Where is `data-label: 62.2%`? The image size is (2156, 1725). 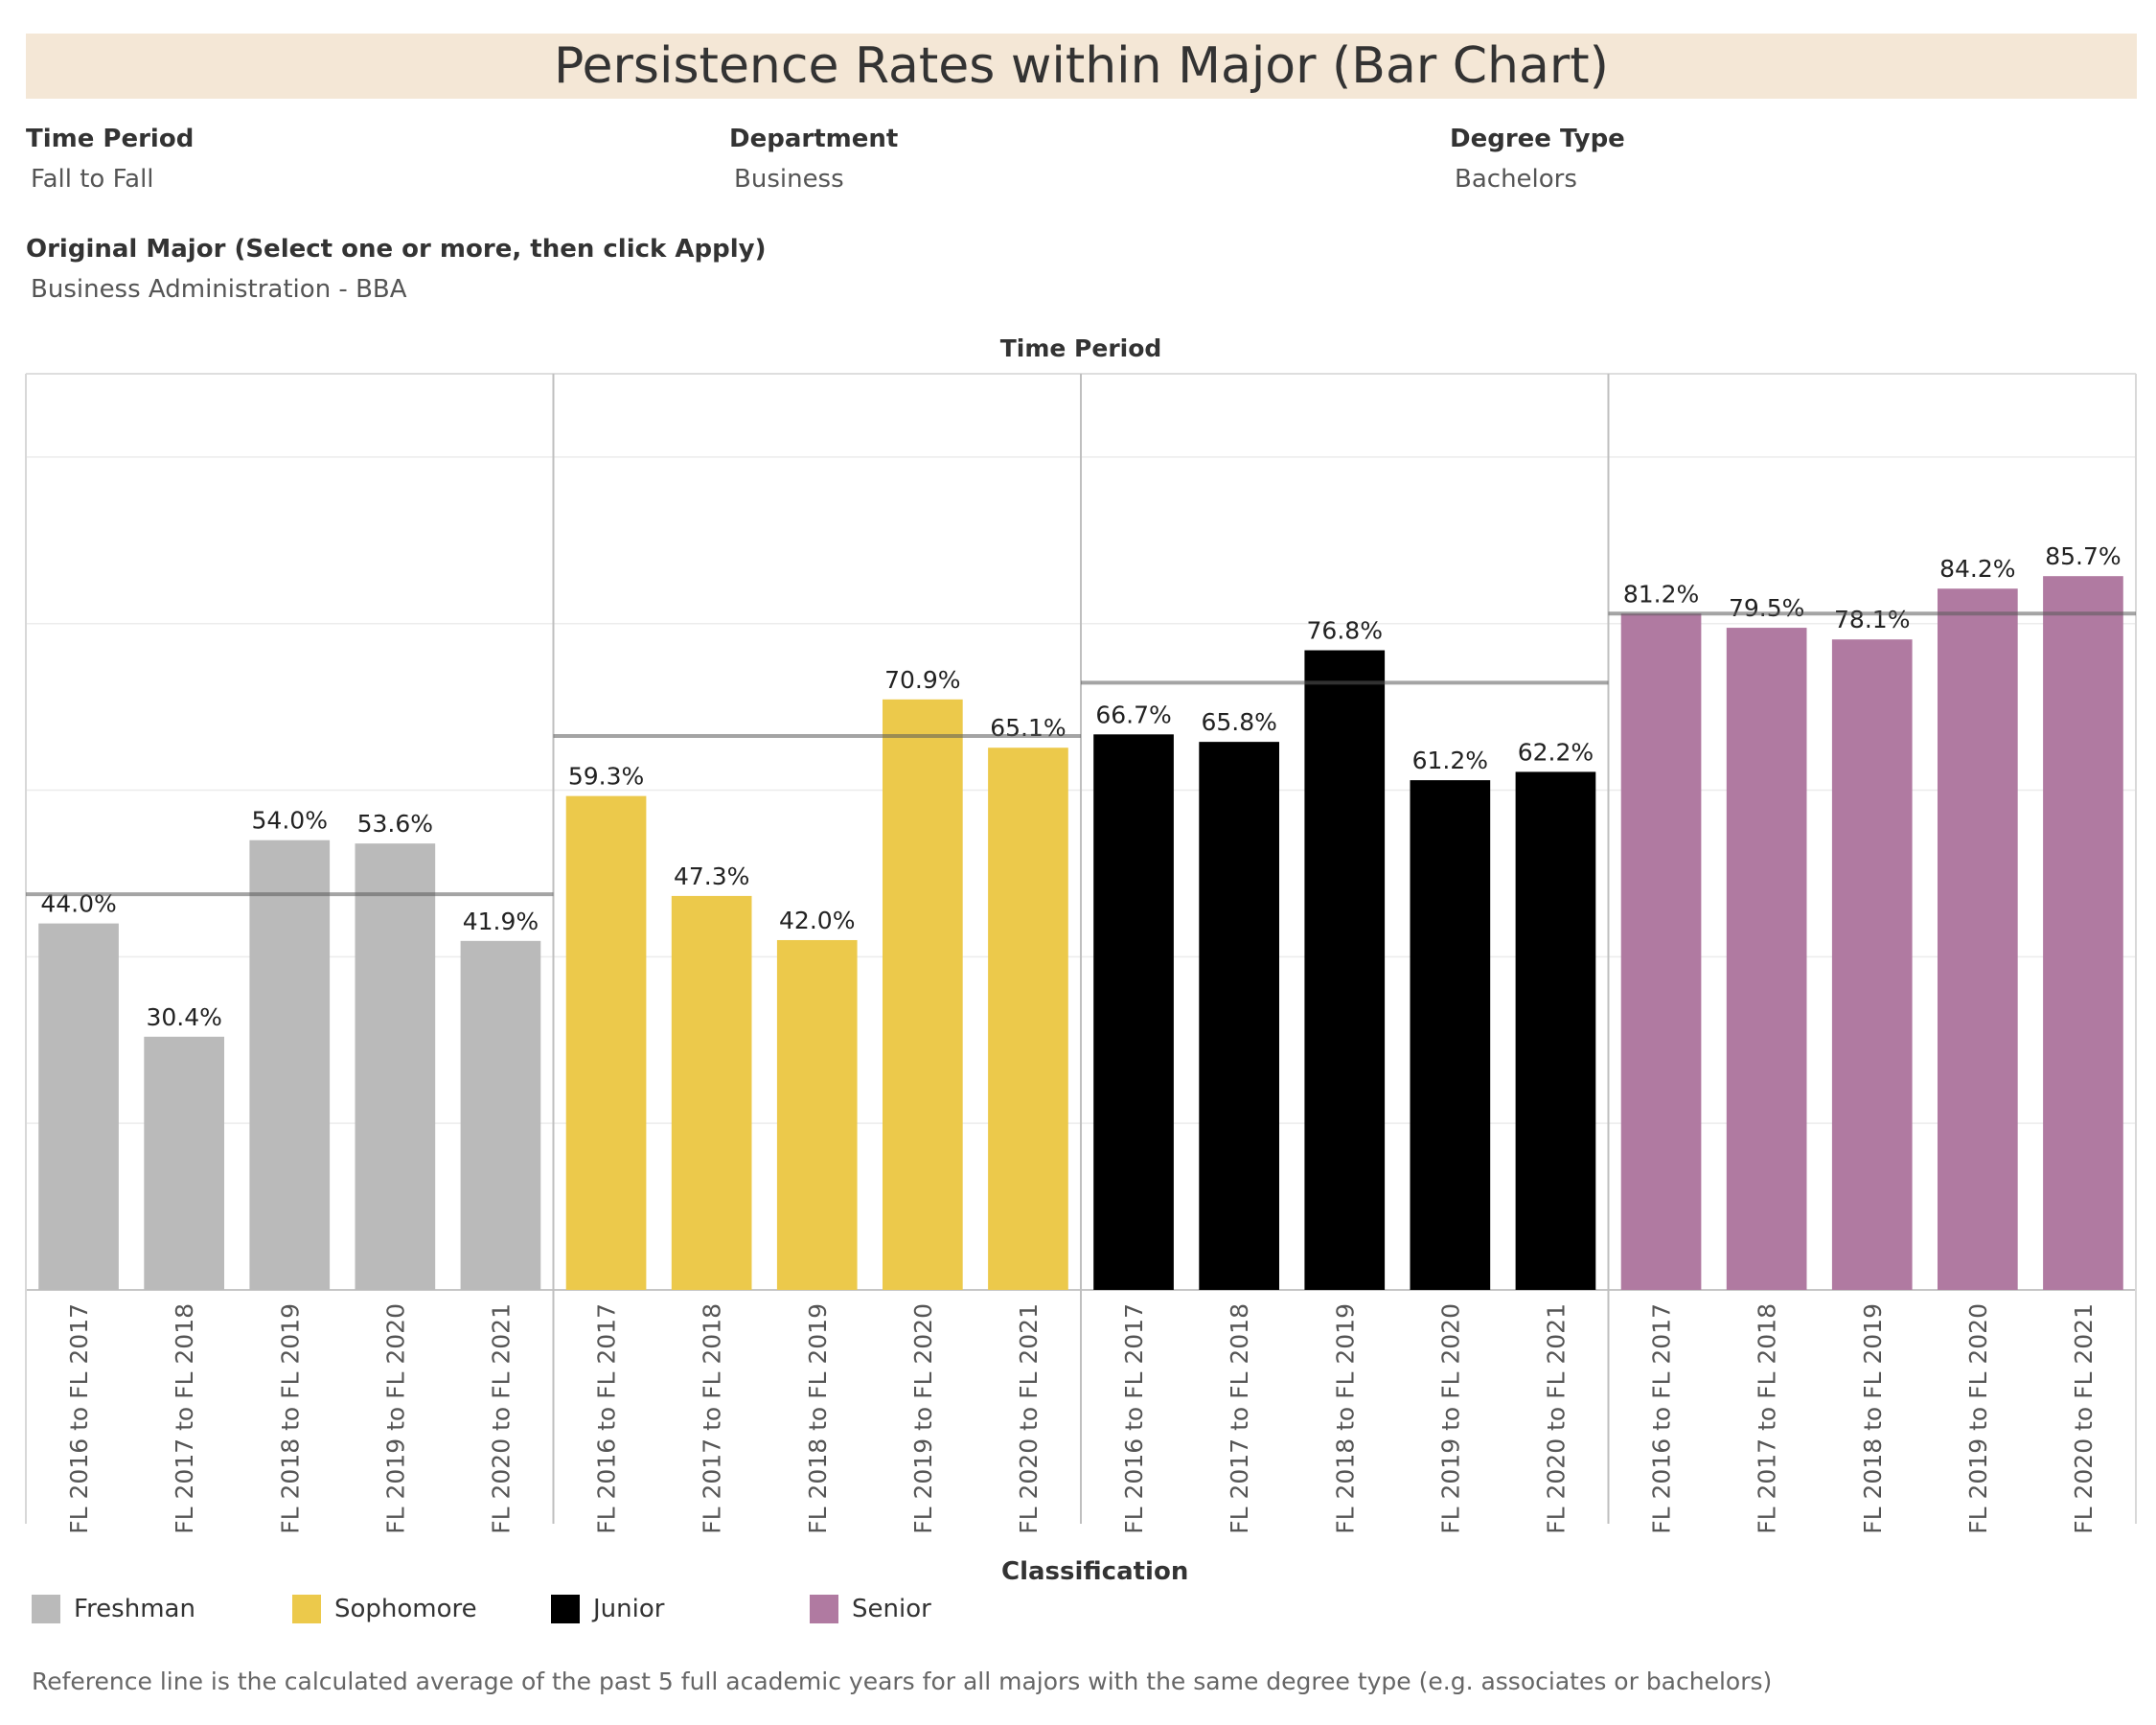 data-label: 62.2% is located at coordinates (1556, 752).